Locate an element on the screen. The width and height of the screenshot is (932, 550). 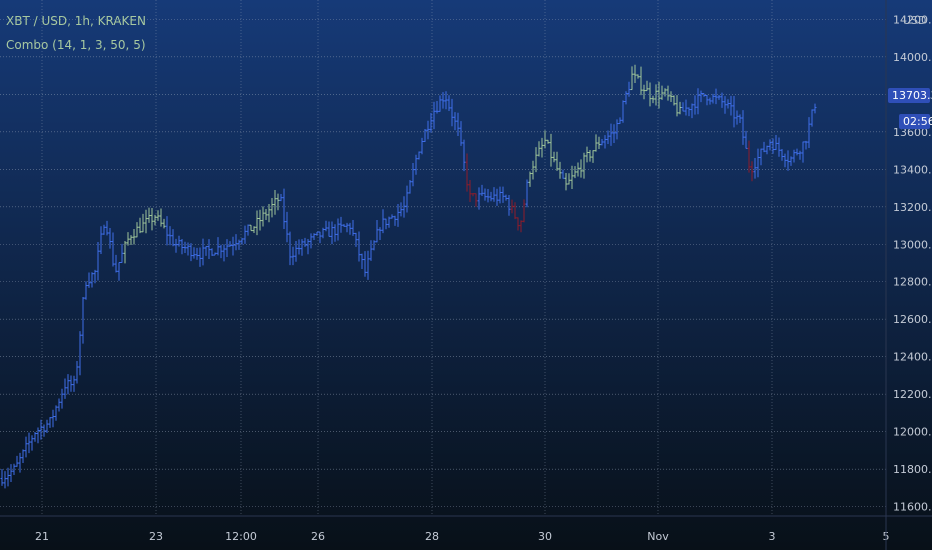
y-tick-label: 13200.0 is located at coordinates (912, 207).